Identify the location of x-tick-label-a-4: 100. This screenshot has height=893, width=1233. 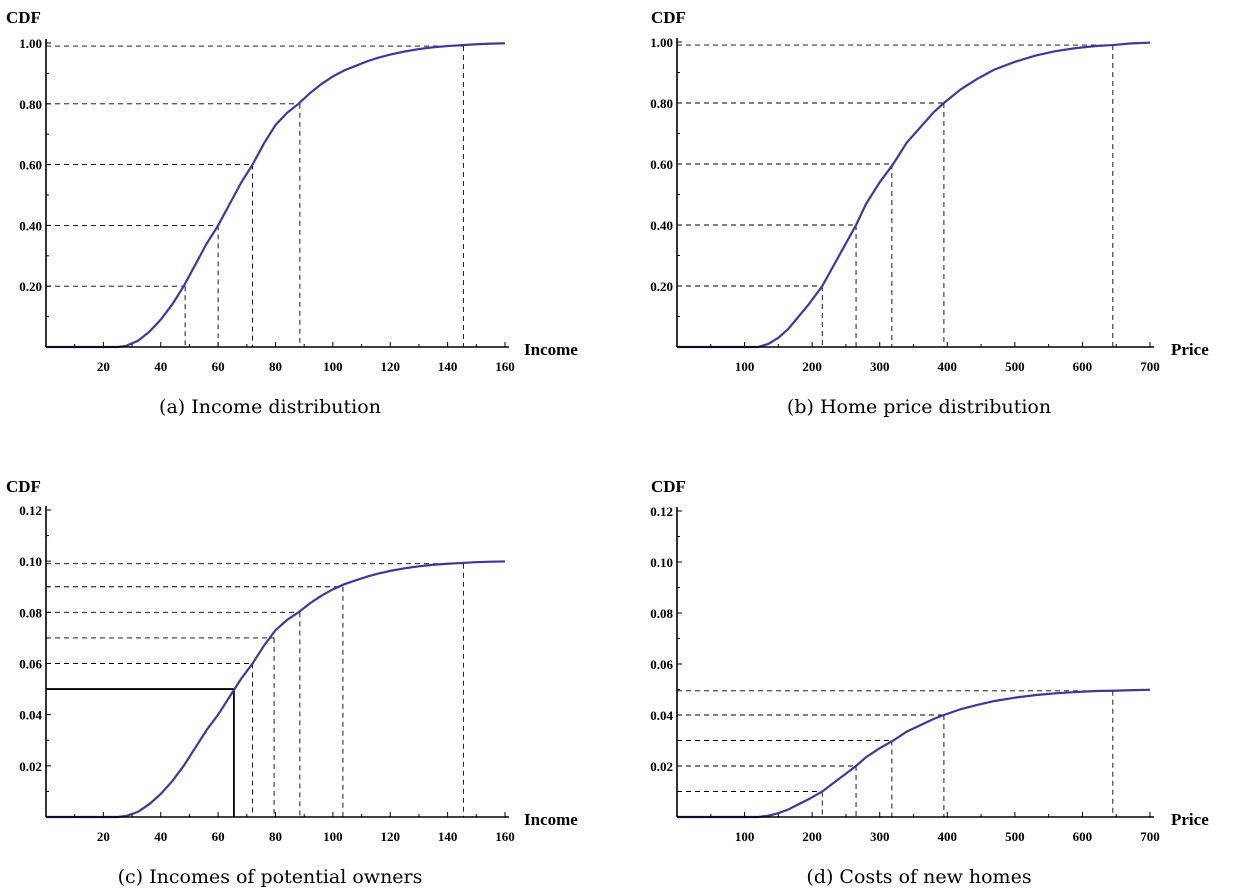
(333, 366).